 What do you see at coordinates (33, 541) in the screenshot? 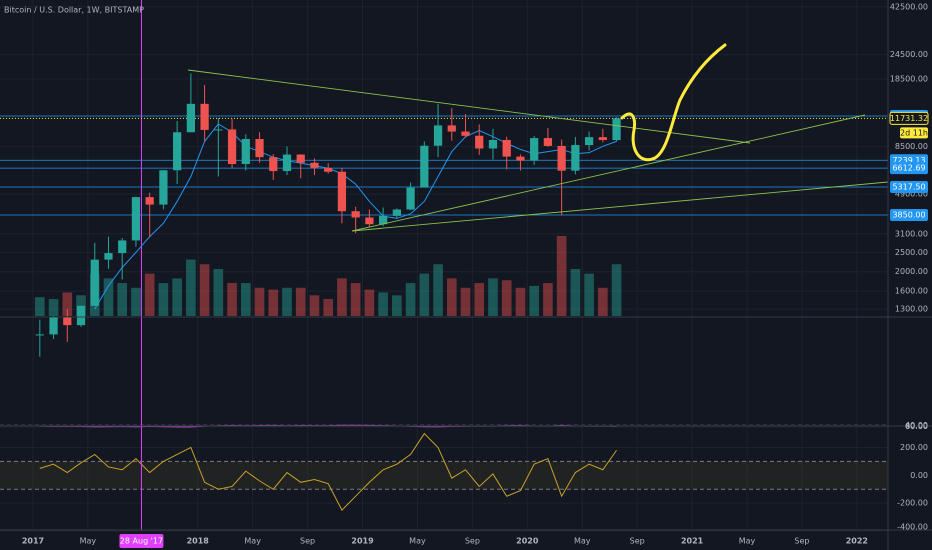
I see `x-tick-label: 2017` at bounding box center [33, 541].